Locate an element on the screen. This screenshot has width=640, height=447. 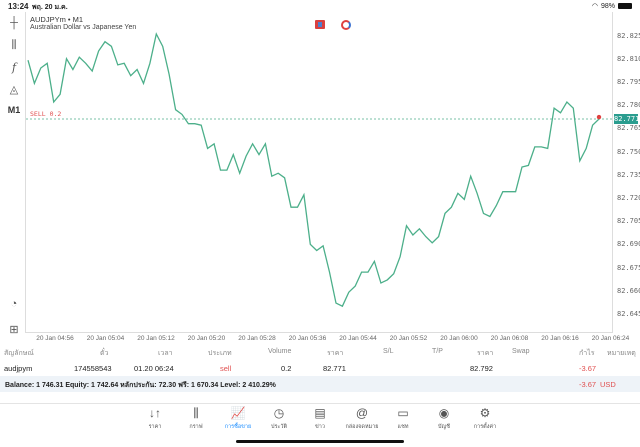
nav-label: การซื้อขาย is located at coordinates (238, 427).